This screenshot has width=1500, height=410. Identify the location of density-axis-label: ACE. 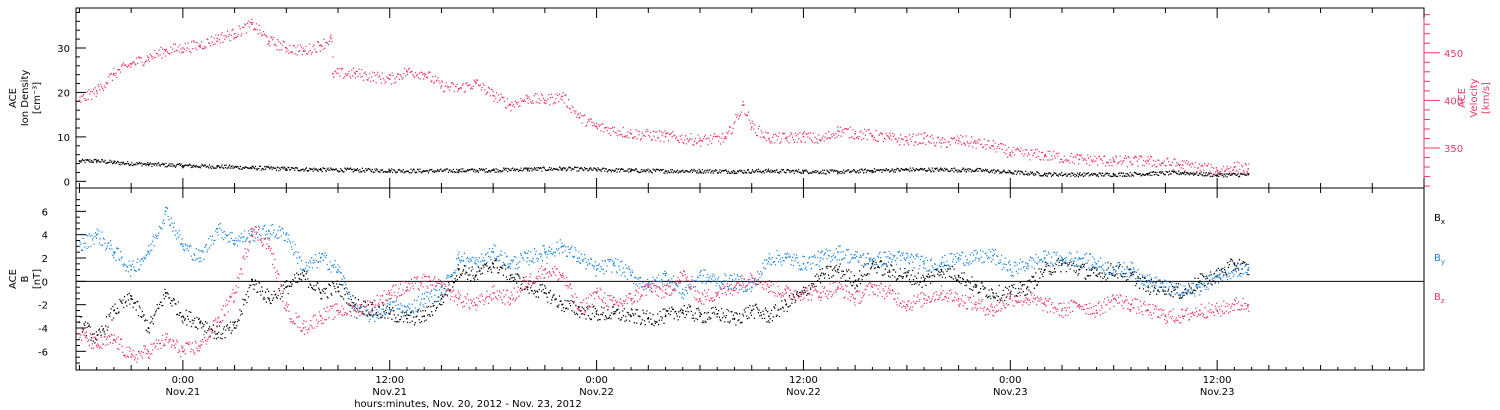
(13, 98).